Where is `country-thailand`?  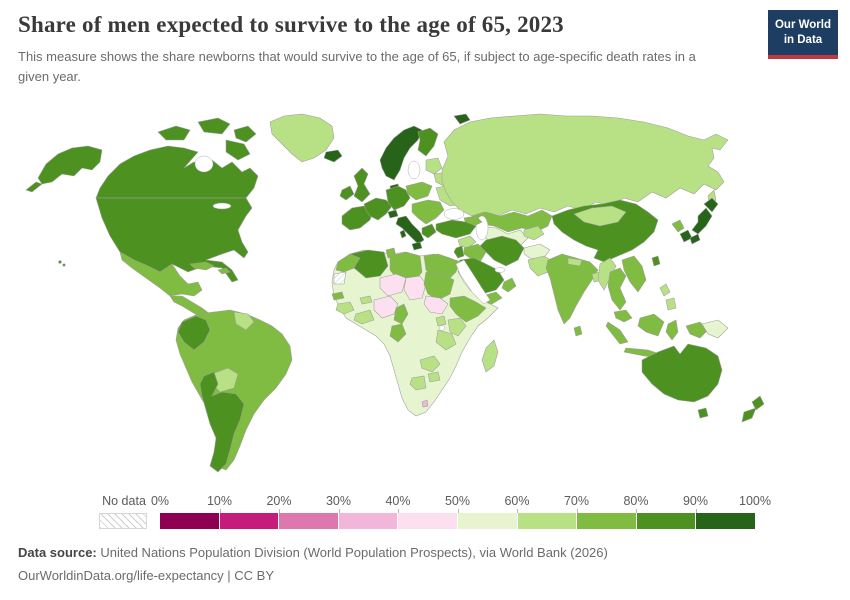
country-thailand is located at coordinates (617, 289).